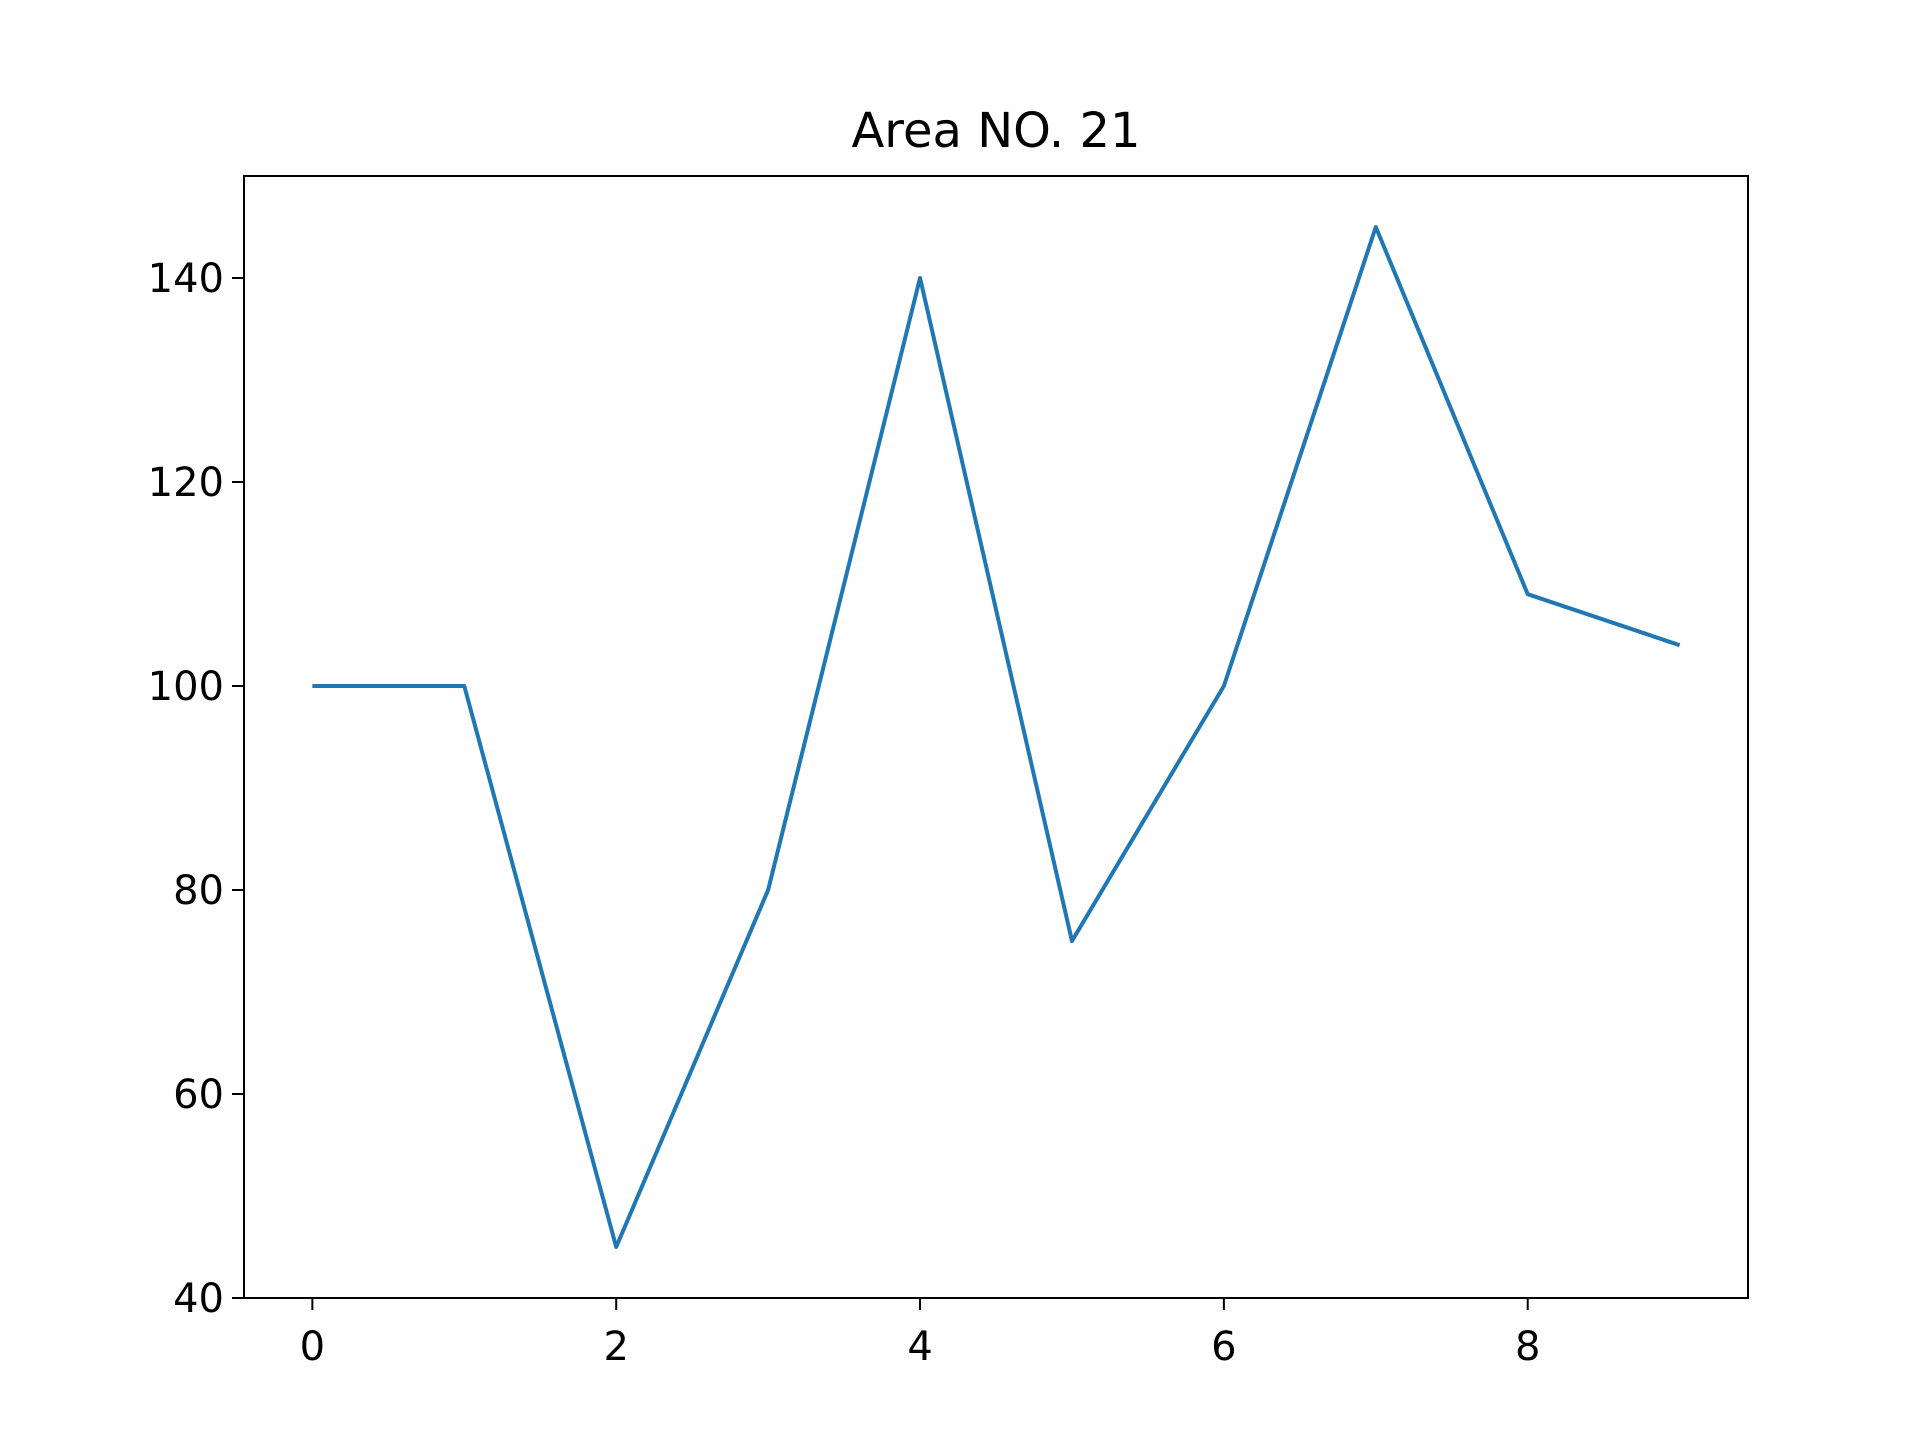 This screenshot has width=1920, height=1440. I want to click on y-tick-label: 60, so click(198, 1095).